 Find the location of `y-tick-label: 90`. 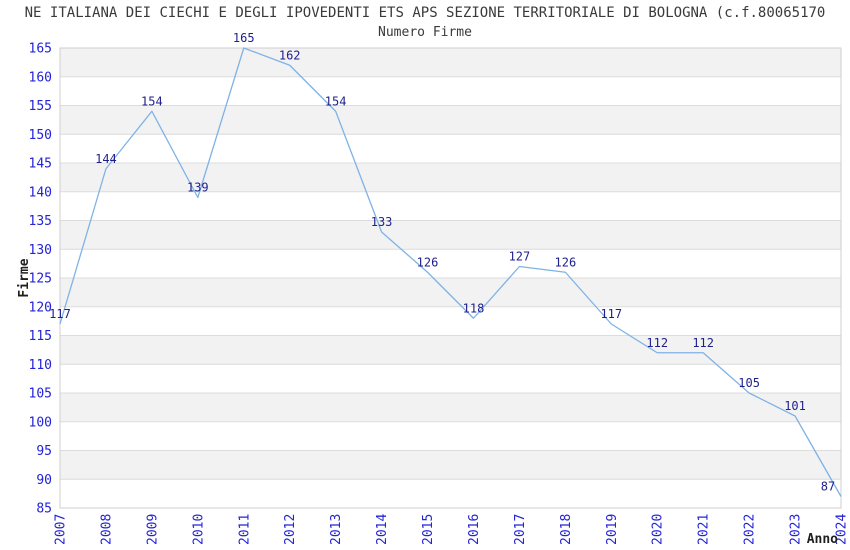

y-tick-label: 90 is located at coordinates (44, 480).